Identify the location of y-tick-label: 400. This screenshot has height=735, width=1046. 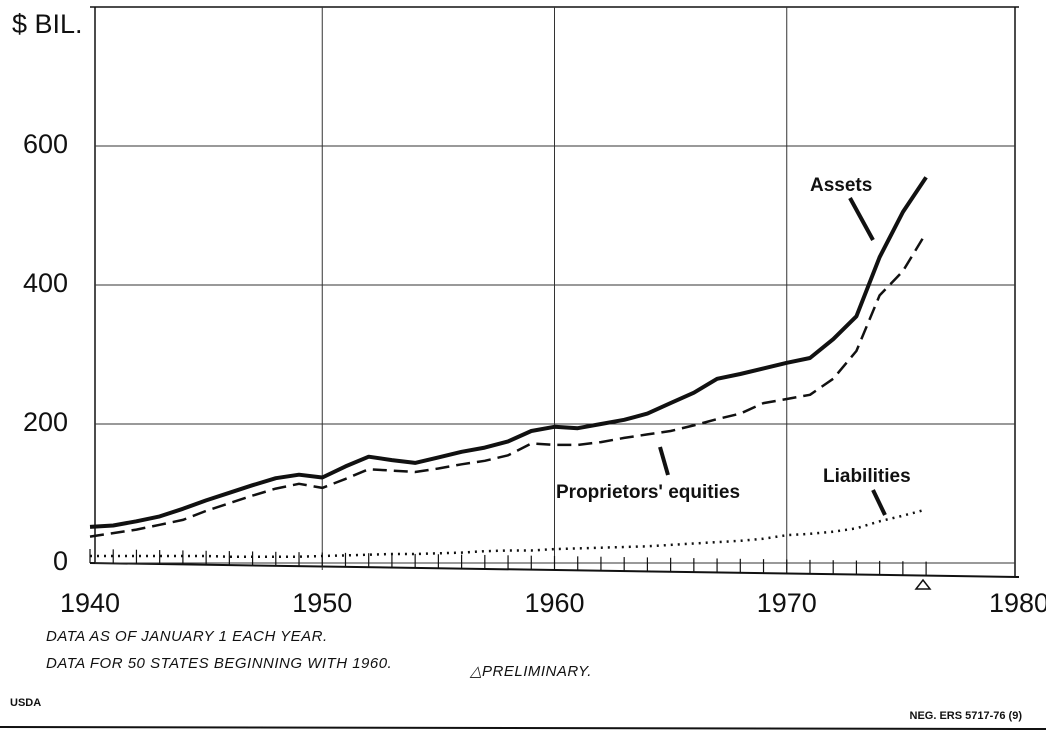
(45, 283).